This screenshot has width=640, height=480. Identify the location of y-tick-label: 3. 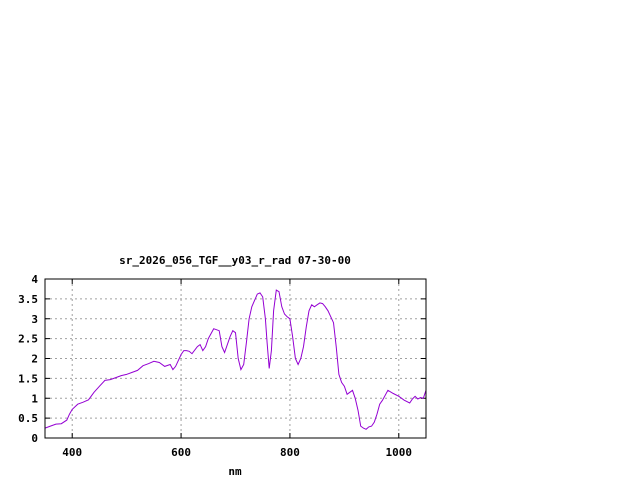
(34, 319).